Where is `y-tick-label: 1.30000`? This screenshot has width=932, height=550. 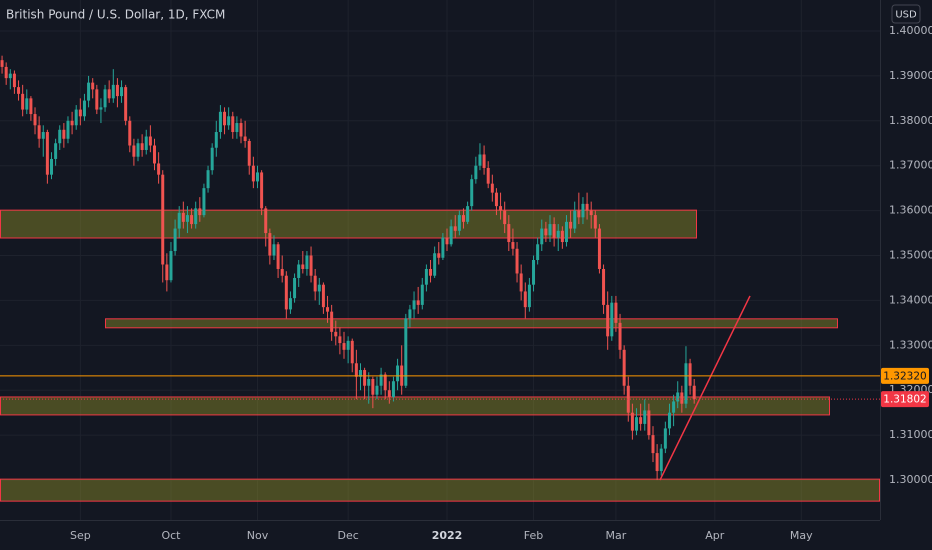 y-tick-label: 1.30000 is located at coordinates (910, 479).